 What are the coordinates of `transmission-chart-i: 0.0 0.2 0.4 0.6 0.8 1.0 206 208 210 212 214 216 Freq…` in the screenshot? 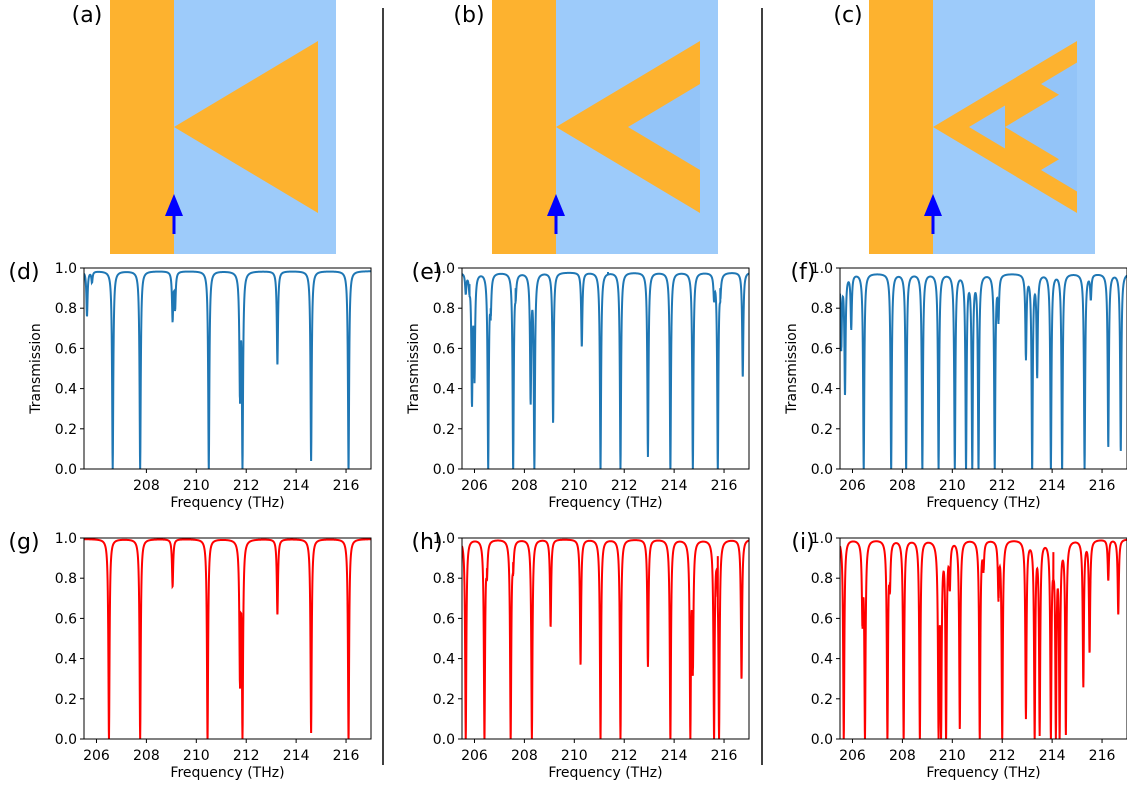 It's located at (959, 655).